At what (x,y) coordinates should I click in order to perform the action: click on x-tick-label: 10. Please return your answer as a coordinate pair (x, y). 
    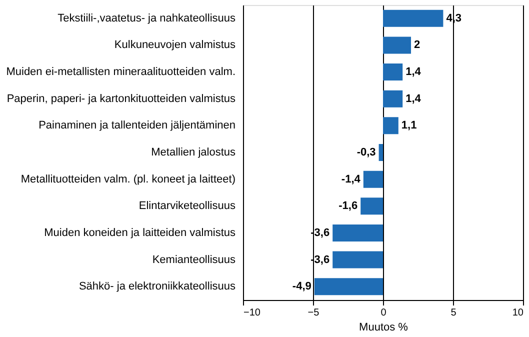
    Looking at the image, I should click on (518, 313).